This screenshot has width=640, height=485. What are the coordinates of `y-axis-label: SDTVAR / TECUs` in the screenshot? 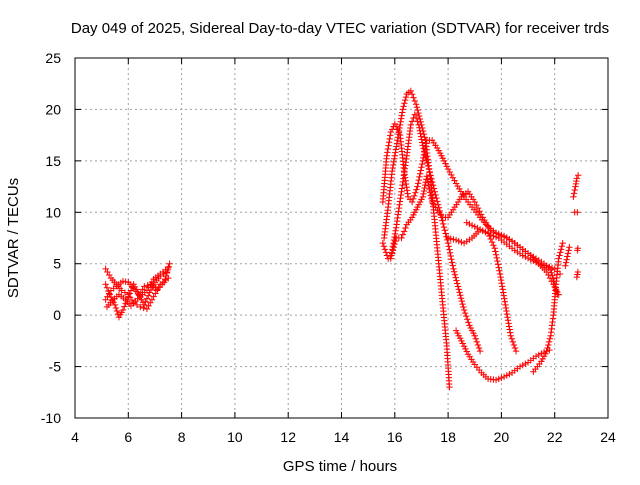 It's located at (13, 238).